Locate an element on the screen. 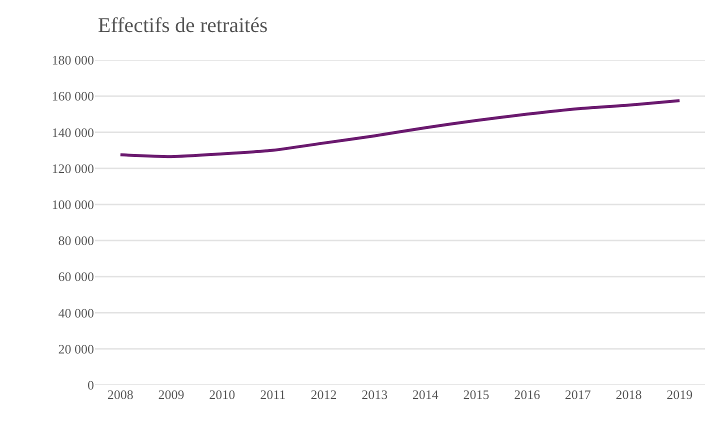 The height and width of the screenshot is (430, 725). chart-title: Effectifs de retraités is located at coordinates (183, 24).